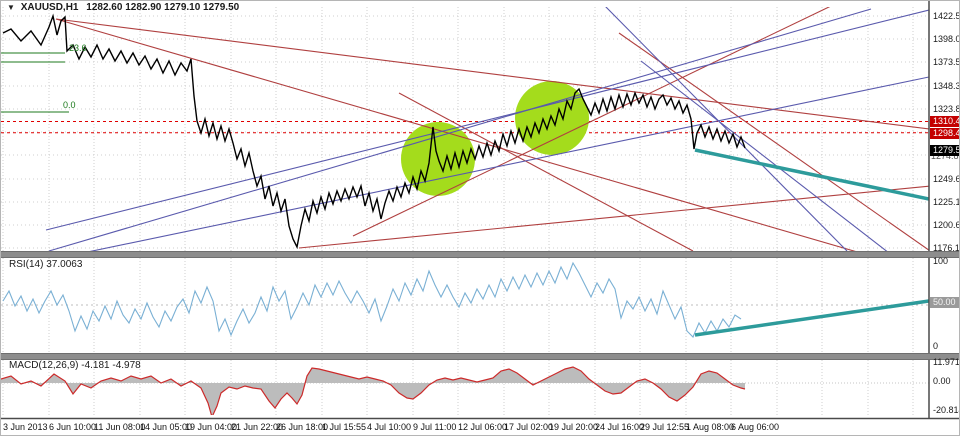 The image size is (960, 436). Describe the element at coordinates (946, 39) in the screenshot. I see `price-tick: 1398.00` at that location.